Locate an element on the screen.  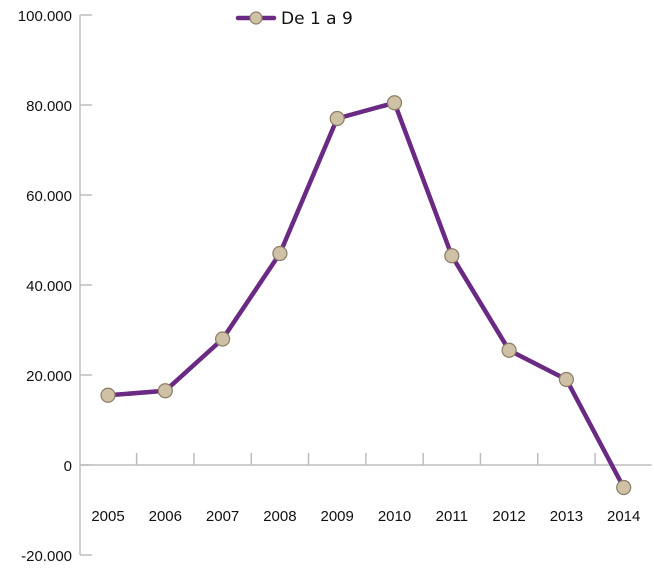
y-tick-label: 80.000 is located at coordinates (49, 106).